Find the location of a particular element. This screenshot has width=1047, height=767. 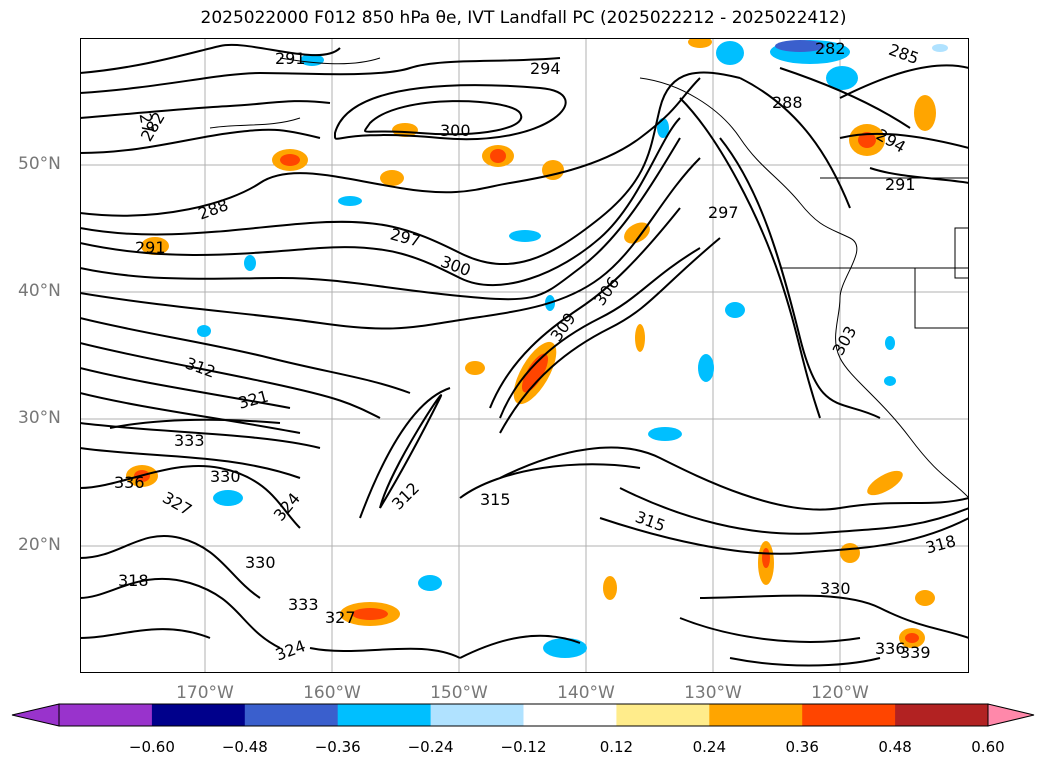

colorbar-bins is located at coordinates (524, 715).